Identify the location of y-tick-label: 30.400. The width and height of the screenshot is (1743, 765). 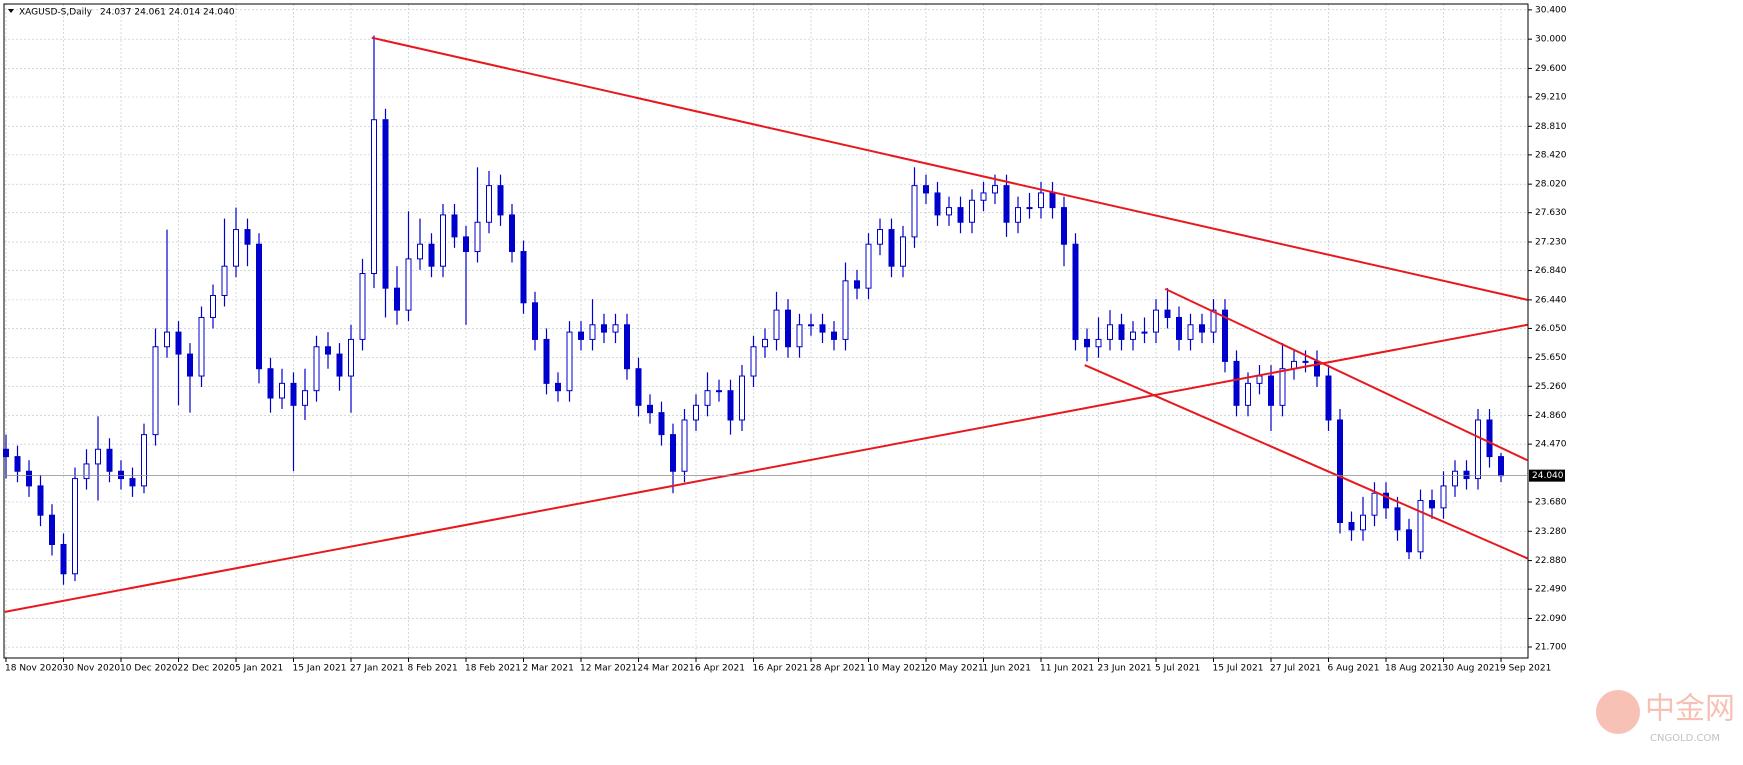
(1551, 10).